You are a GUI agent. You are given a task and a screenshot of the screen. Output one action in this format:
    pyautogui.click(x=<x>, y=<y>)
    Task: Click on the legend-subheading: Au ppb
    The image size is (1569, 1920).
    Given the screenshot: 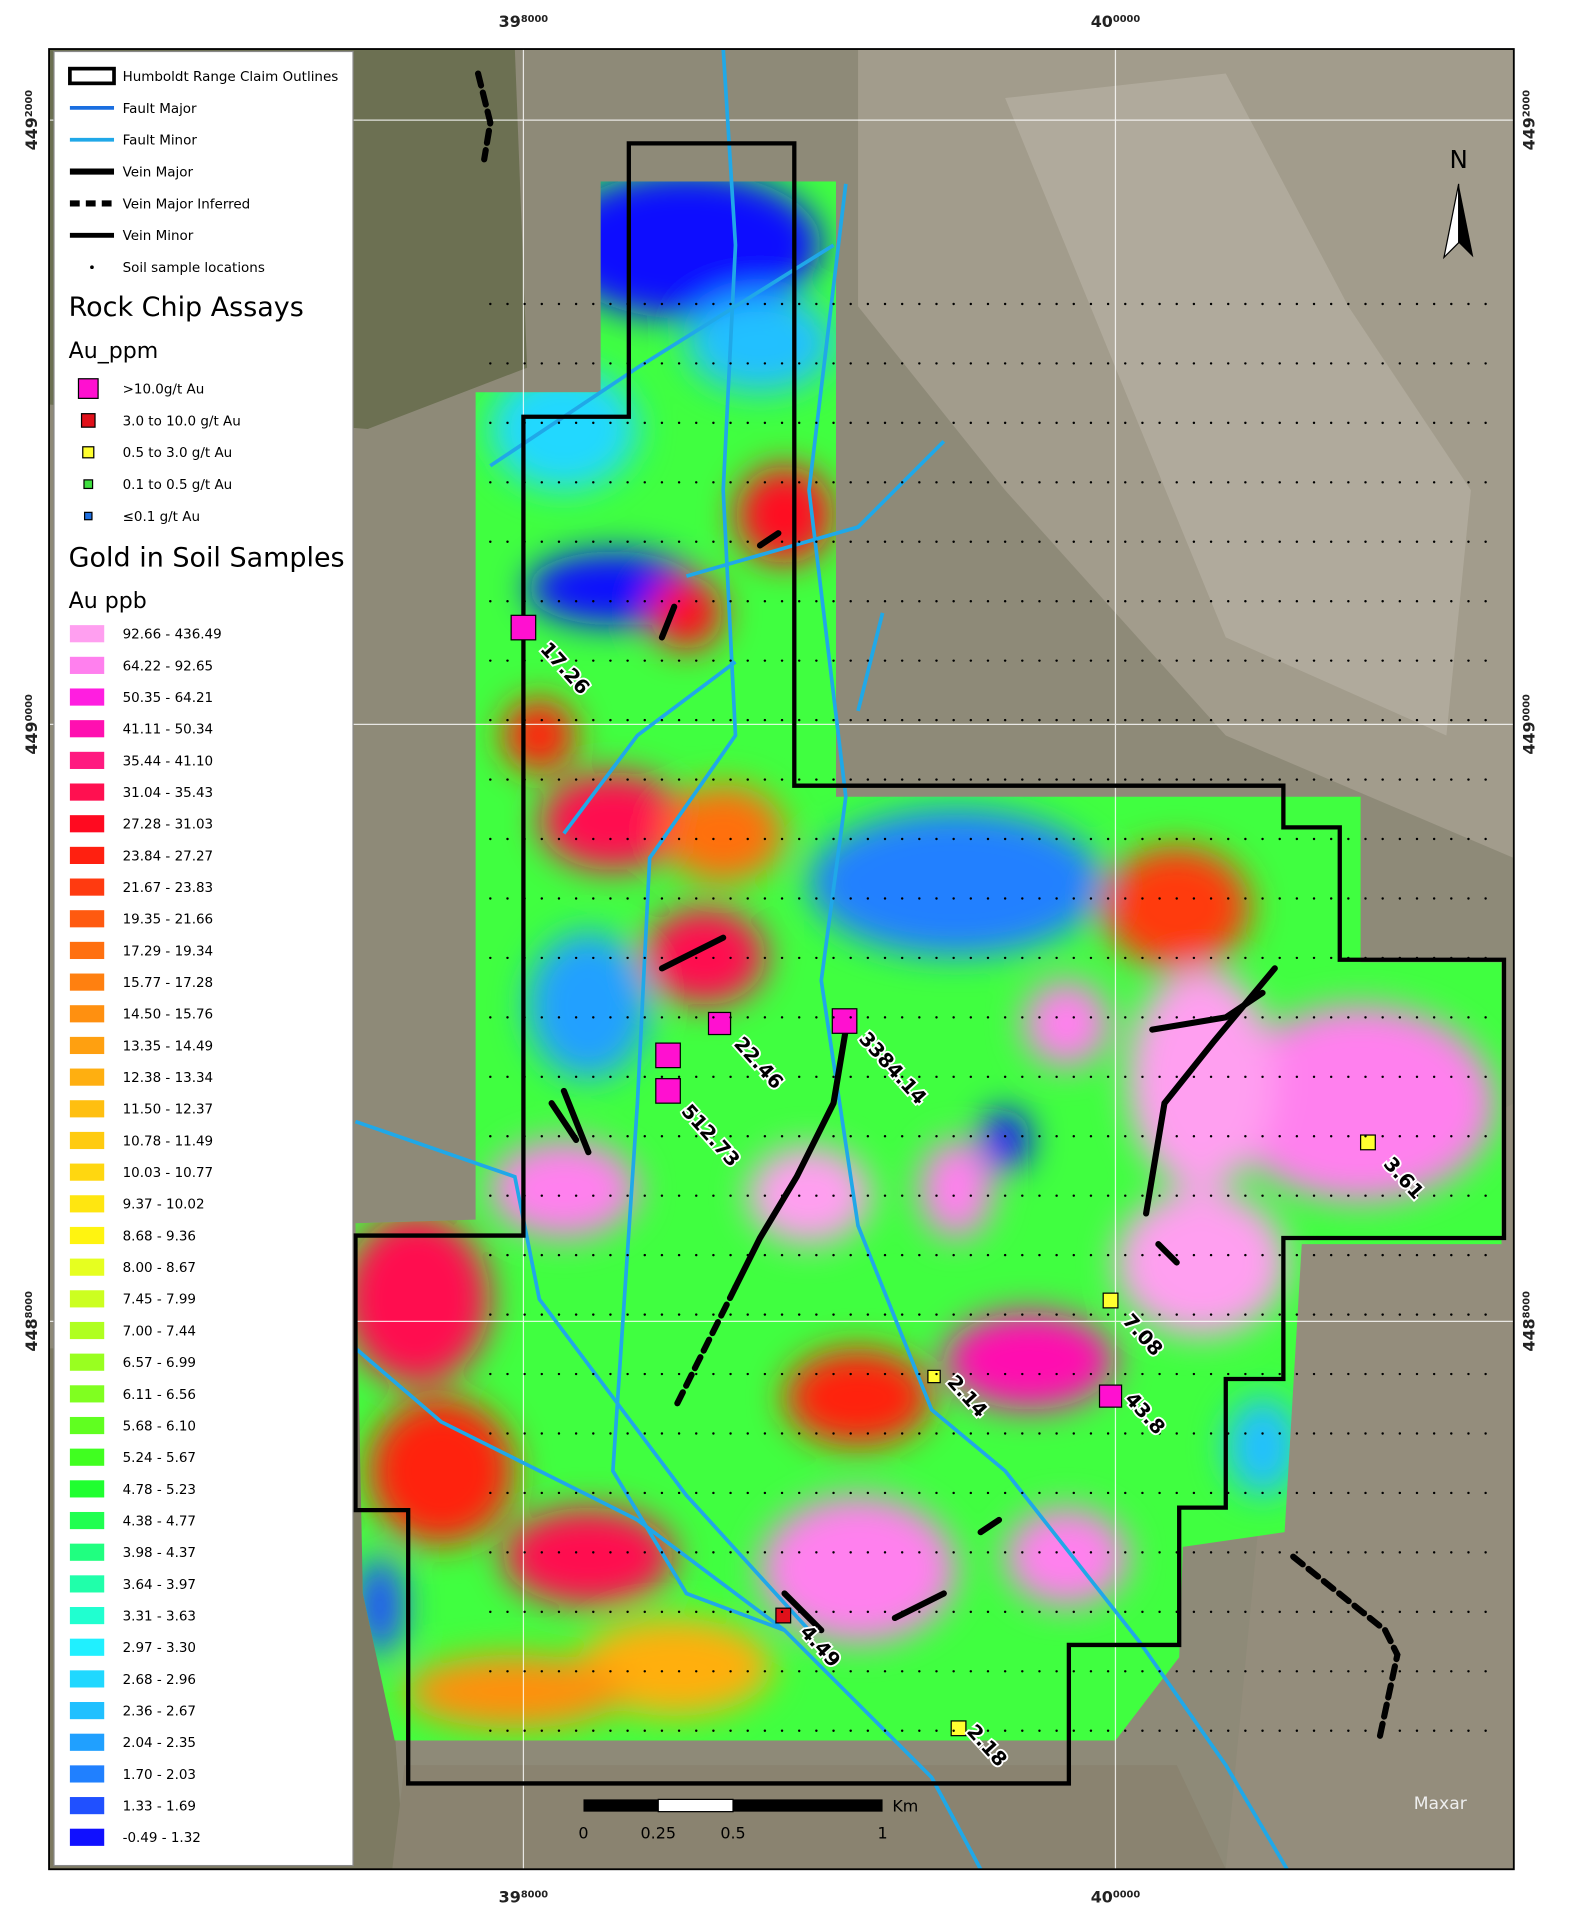 What is the action you would take?
    pyautogui.click(x=108, y=601)
    